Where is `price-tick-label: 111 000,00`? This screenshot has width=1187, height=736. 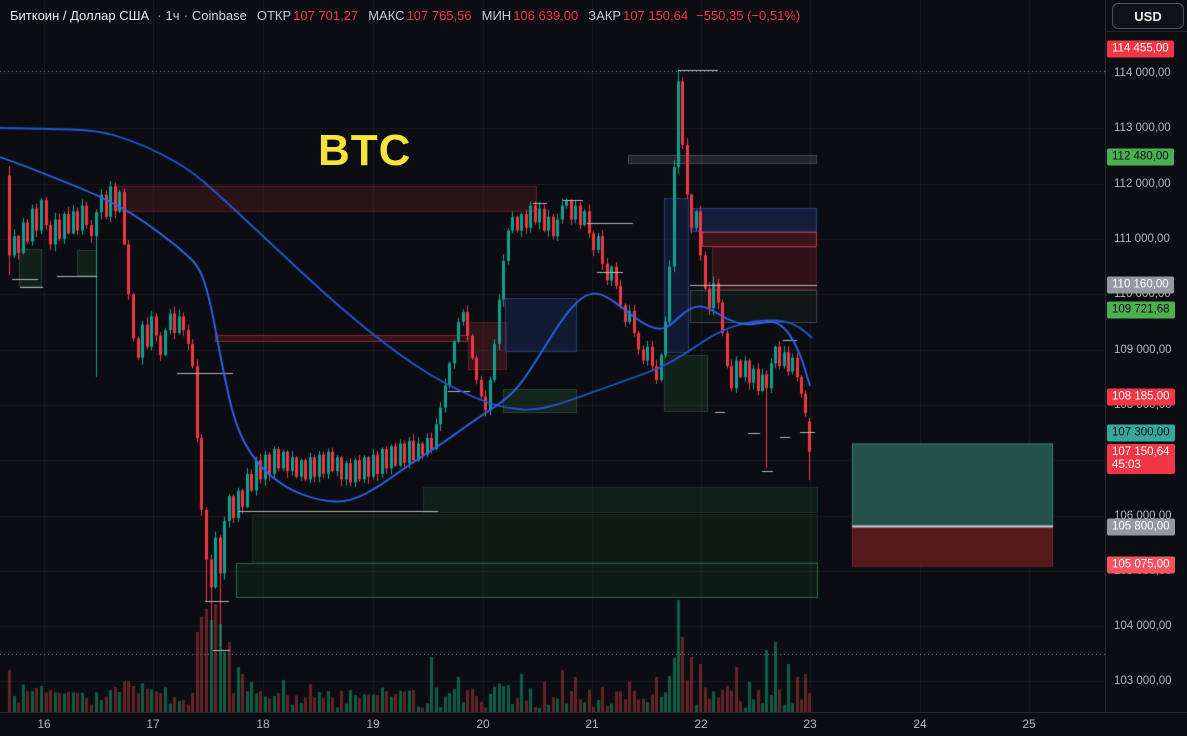 price-tick-label: 111 000,00 is located at coordinates (1142, 239).